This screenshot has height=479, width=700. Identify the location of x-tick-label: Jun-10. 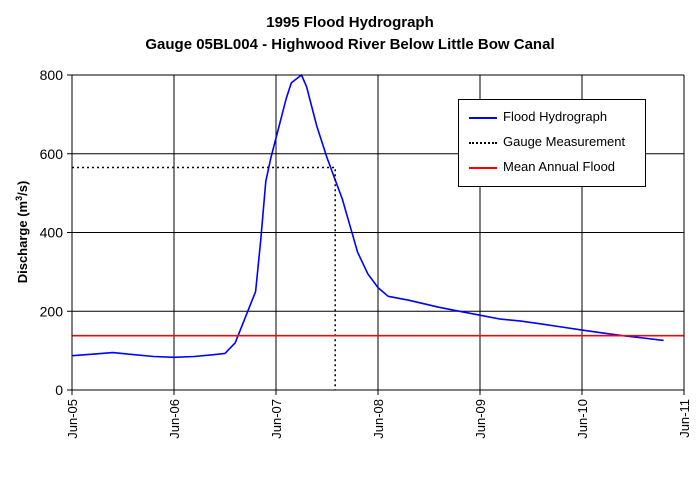
(582, 419).